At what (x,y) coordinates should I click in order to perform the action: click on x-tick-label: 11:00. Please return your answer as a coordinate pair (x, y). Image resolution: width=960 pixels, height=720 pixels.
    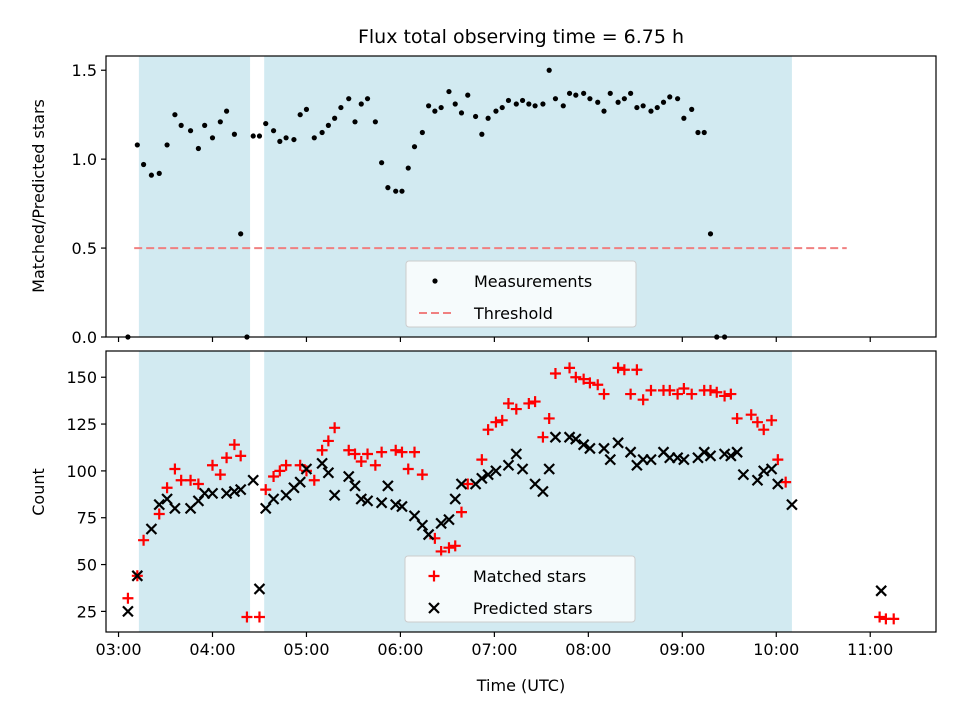
    Looking at the image, I should click on (870, 649).